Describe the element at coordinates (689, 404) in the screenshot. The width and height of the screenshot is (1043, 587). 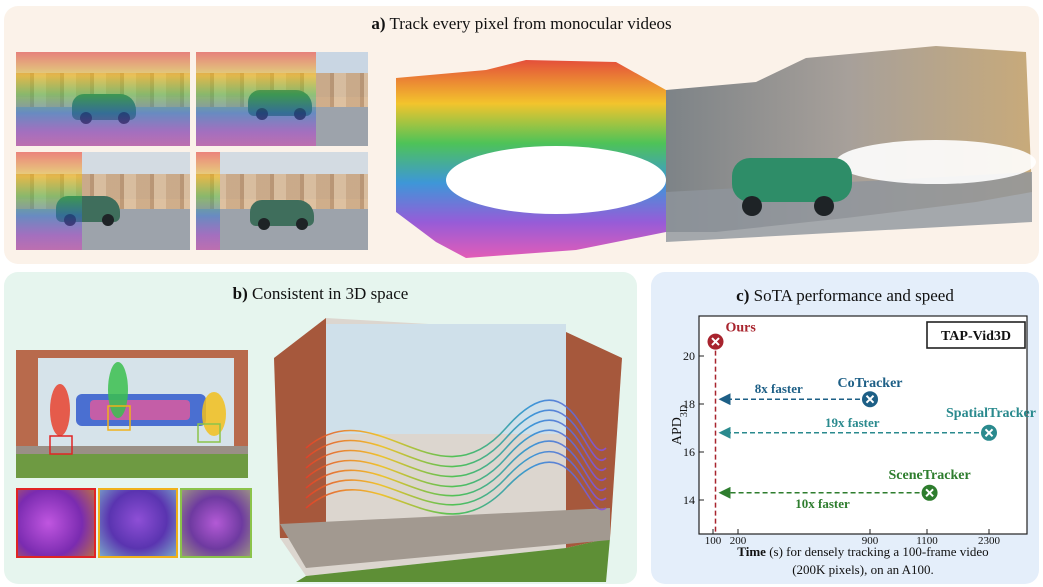
I see `y-tick-label: 18` at that location.